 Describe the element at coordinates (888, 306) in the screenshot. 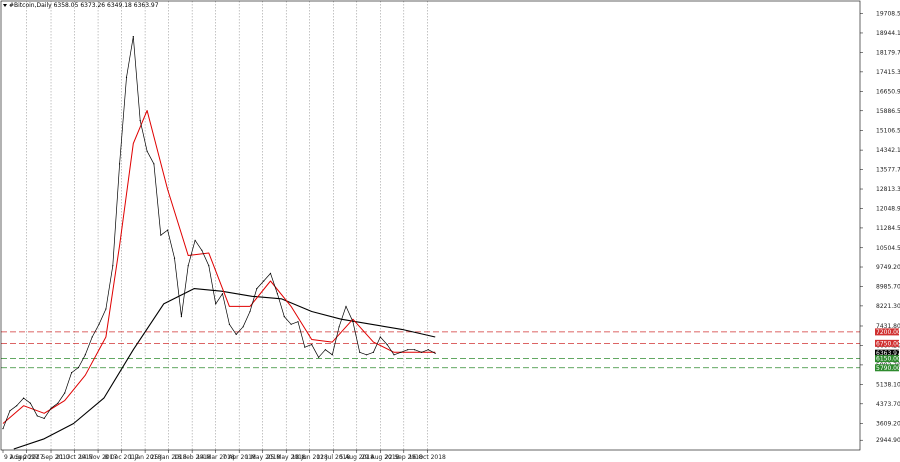

I see `y-tick-label: 8221.30` at that location.